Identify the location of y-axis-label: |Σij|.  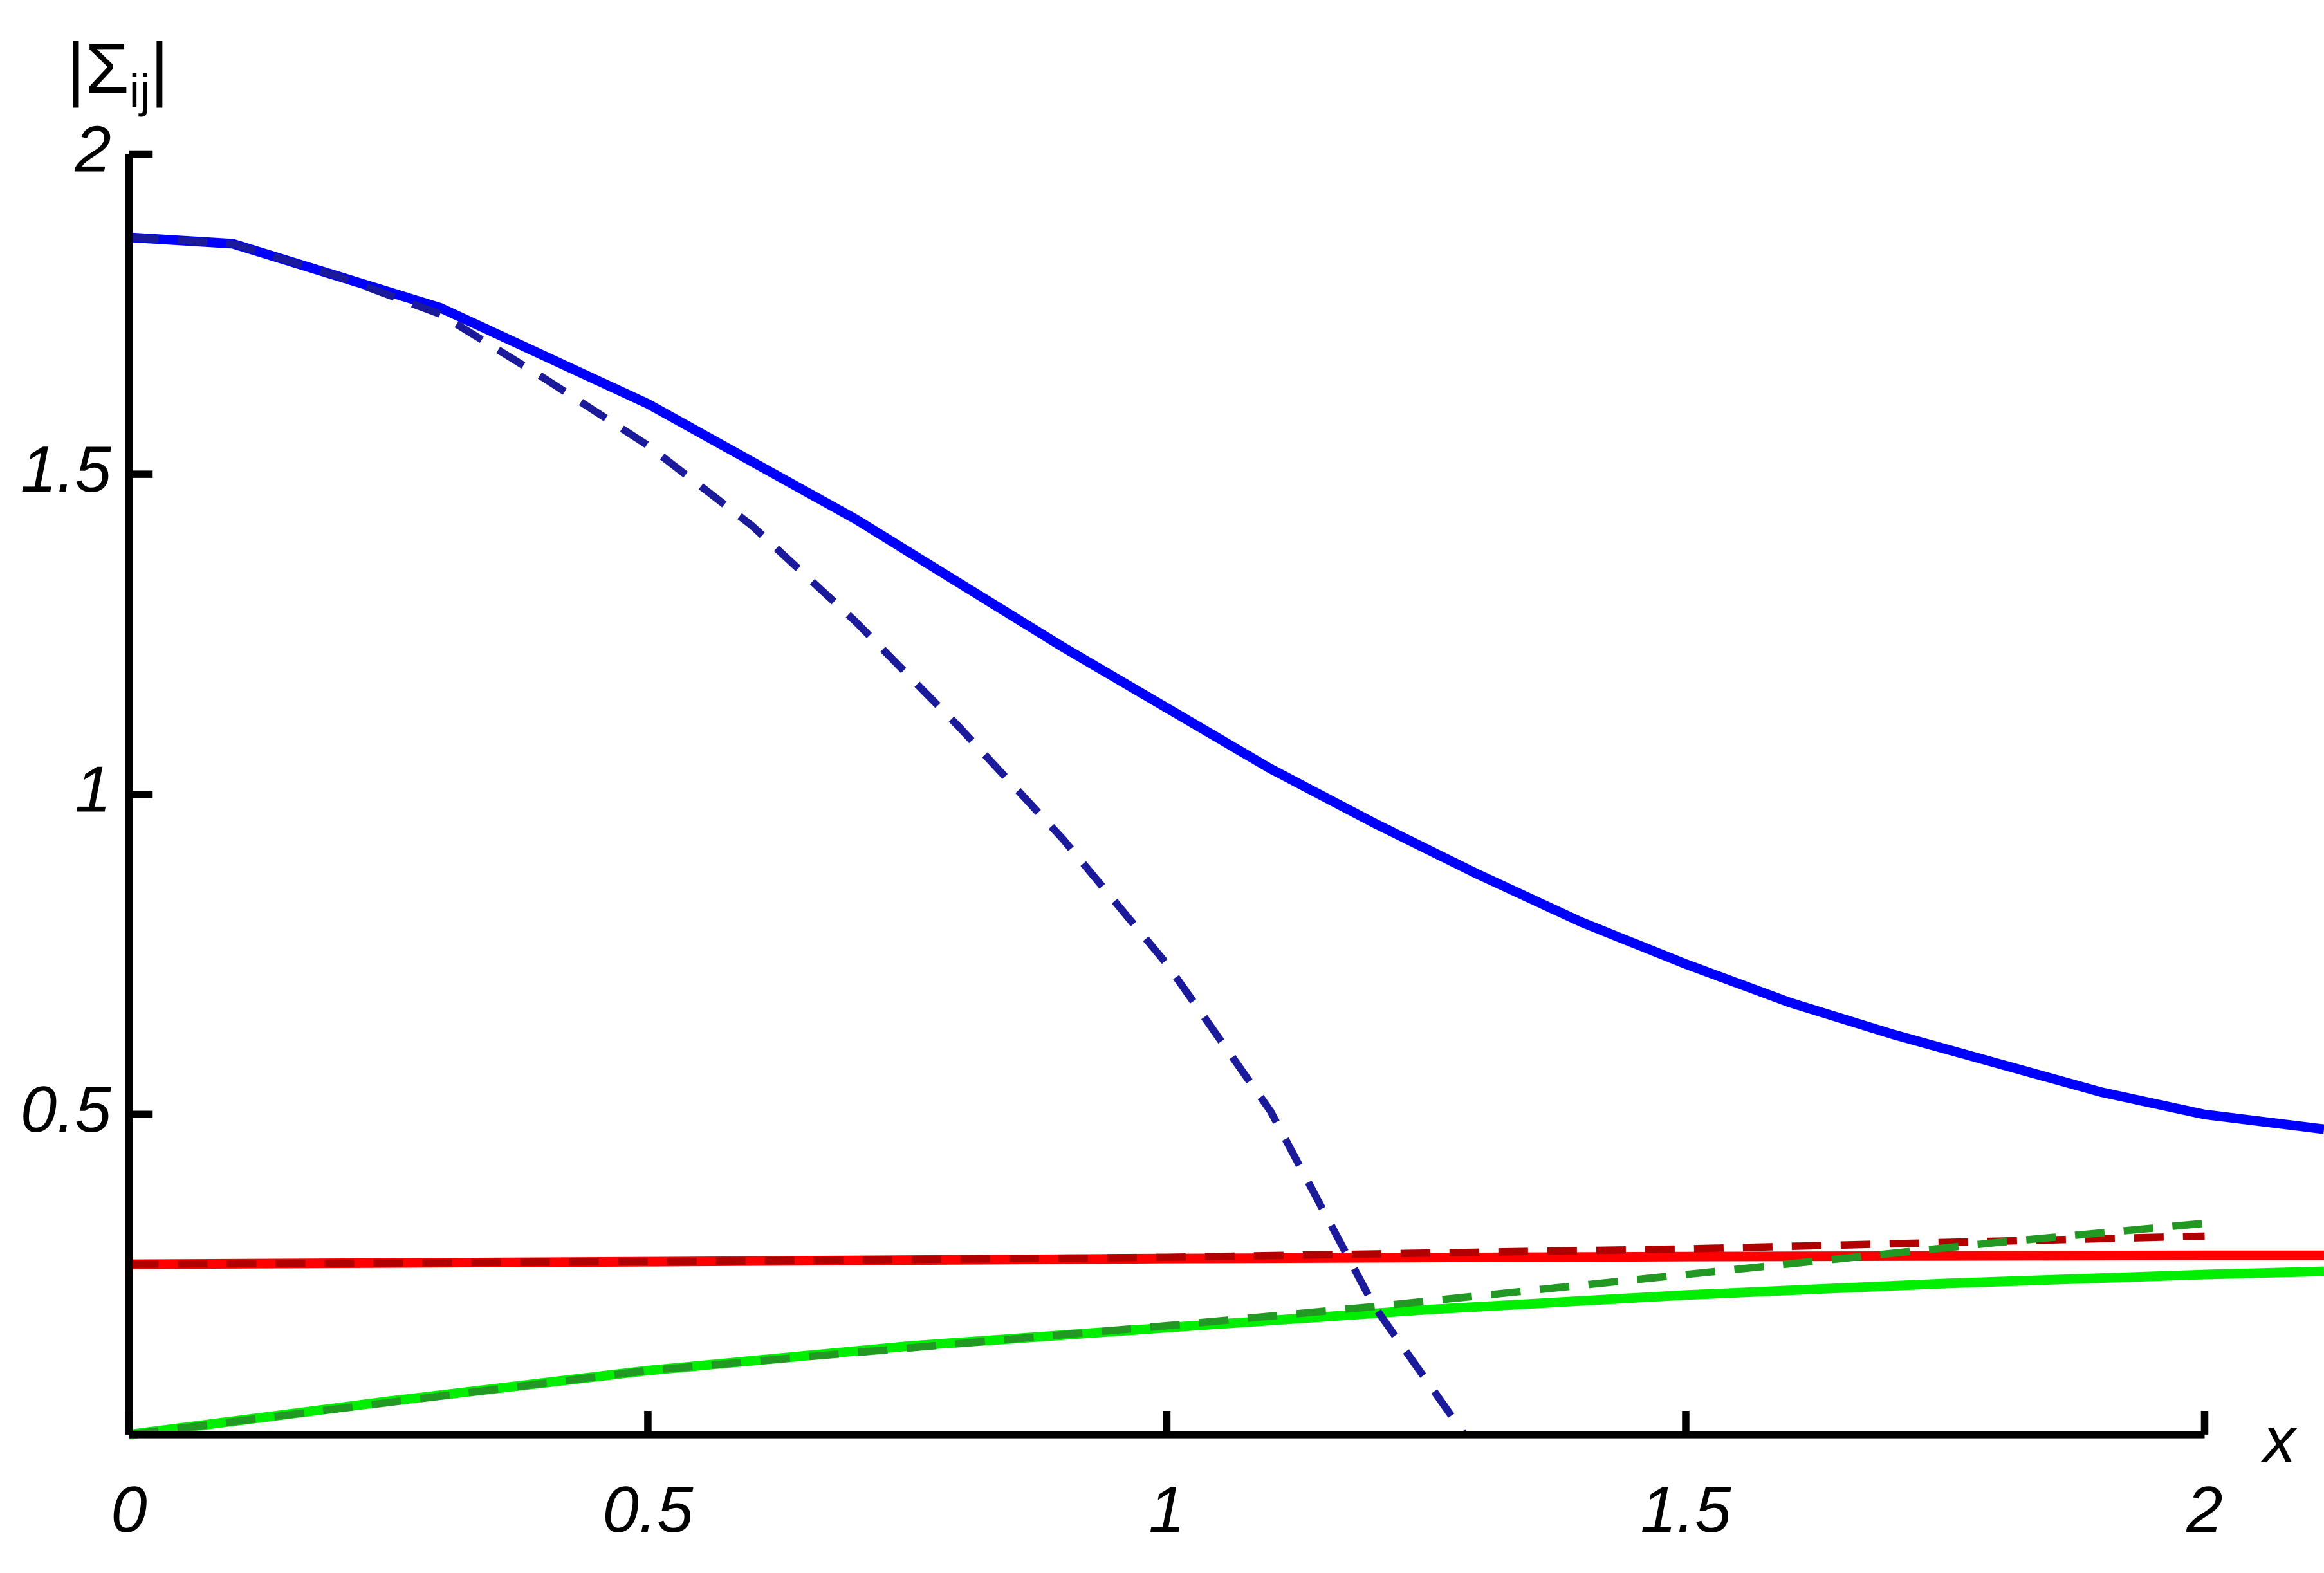
(118, 73).